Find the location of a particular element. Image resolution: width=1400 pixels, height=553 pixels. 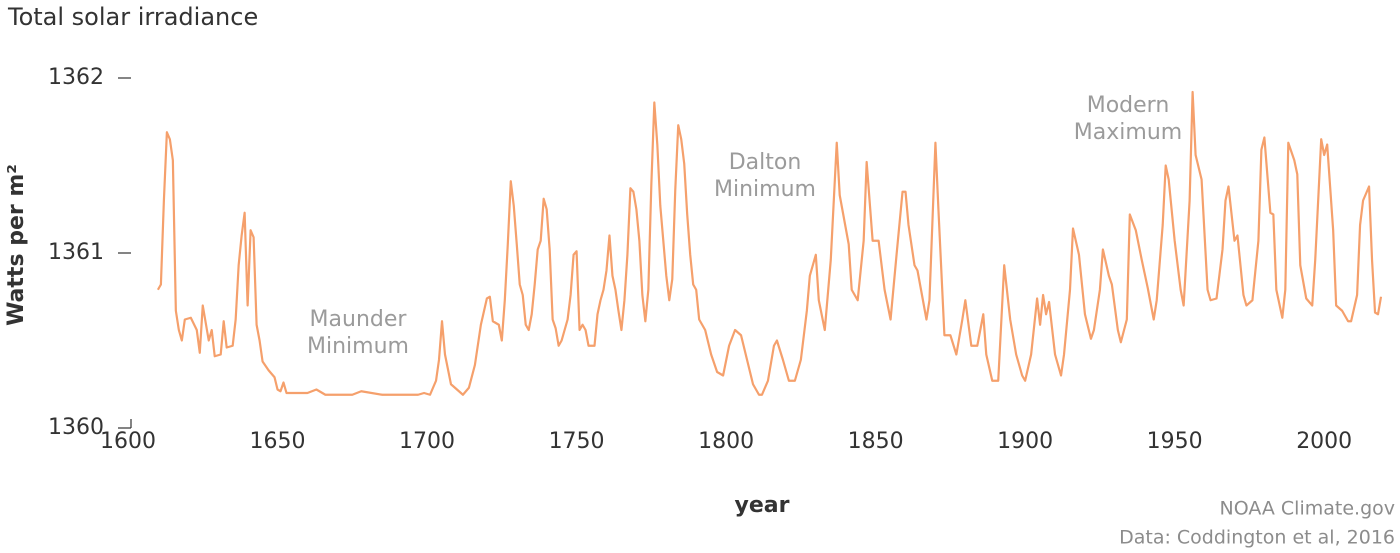

x-tick-label: 1950 is located at coordinates (1175, 441).